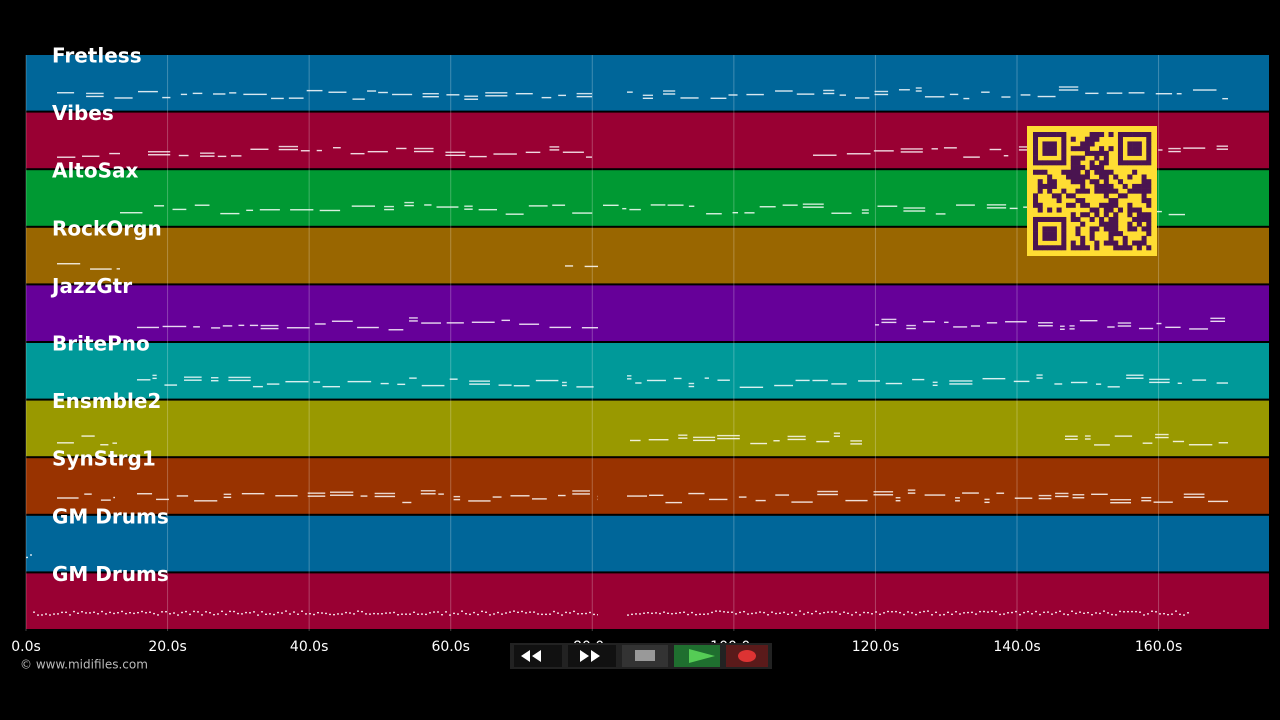 Image resolution: width=1280 pixels, height=720 pixels. What do you see at coordinates (647, 313) in the screenshot?
I see `lane` at bounding box center [647, 313].